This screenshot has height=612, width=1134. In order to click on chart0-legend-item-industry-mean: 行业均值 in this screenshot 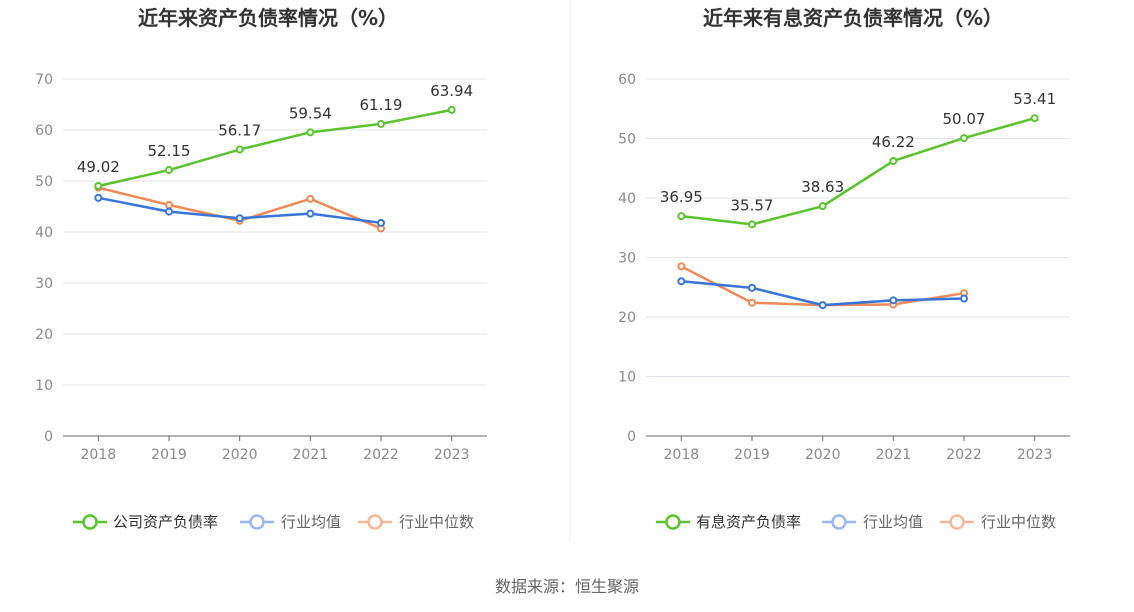, I will do `click(290, 522)`.